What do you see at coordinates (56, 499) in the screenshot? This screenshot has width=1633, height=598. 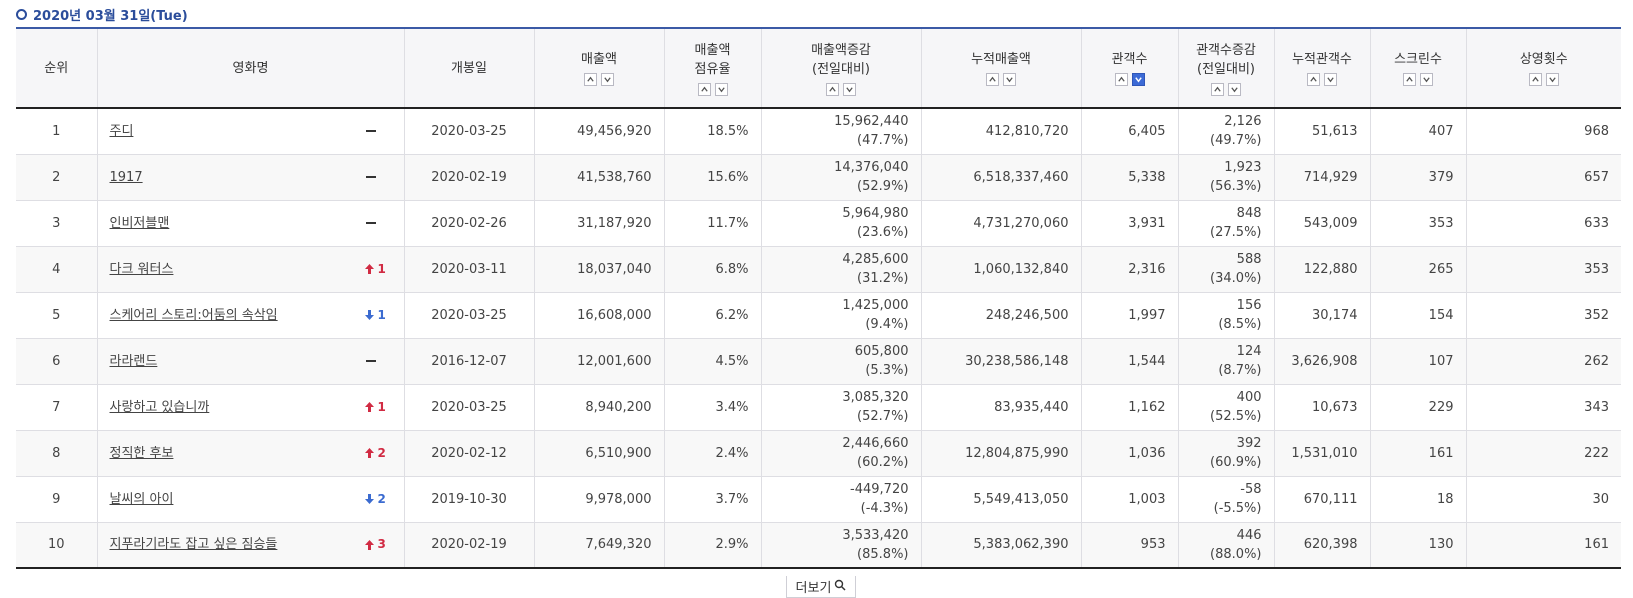 I see `cell-rank: 9` at bounding box center [56, 499].